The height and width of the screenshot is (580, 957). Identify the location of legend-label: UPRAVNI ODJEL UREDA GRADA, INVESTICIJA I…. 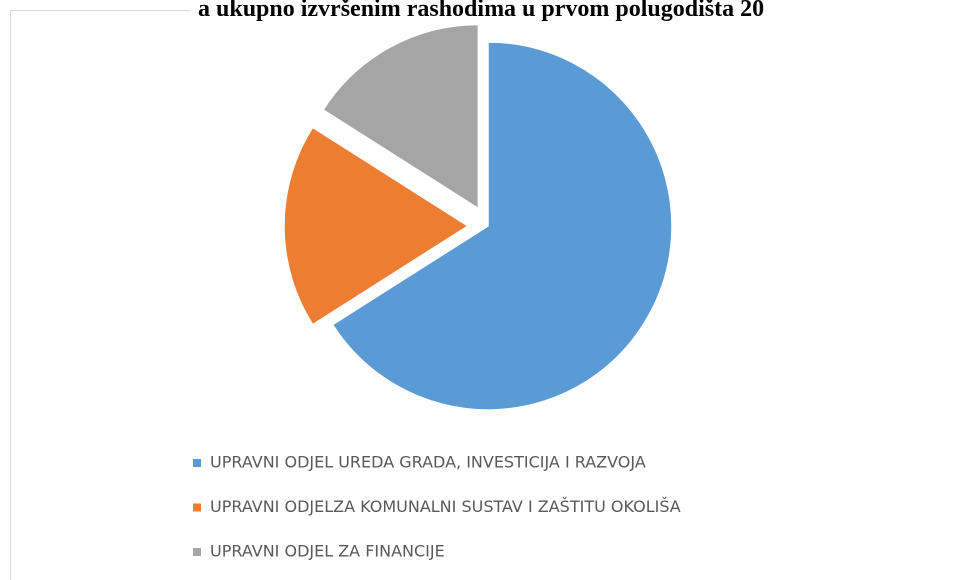
(428, 462).